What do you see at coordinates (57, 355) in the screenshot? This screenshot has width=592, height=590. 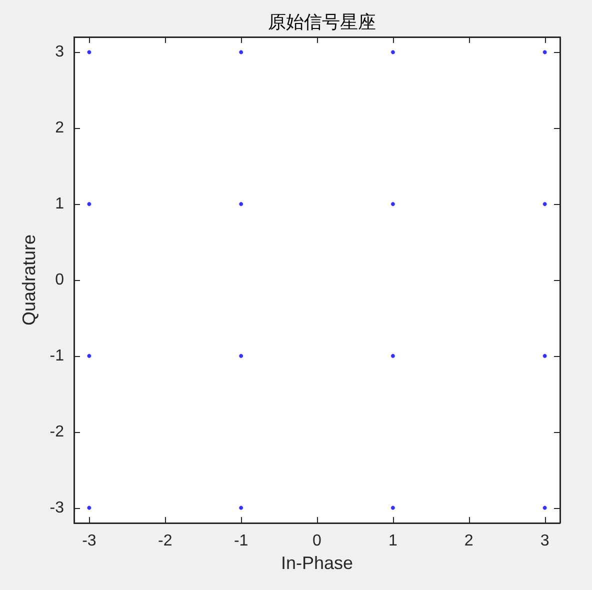 I see `y-tick-label: -1` at bounding box center [57, 355].